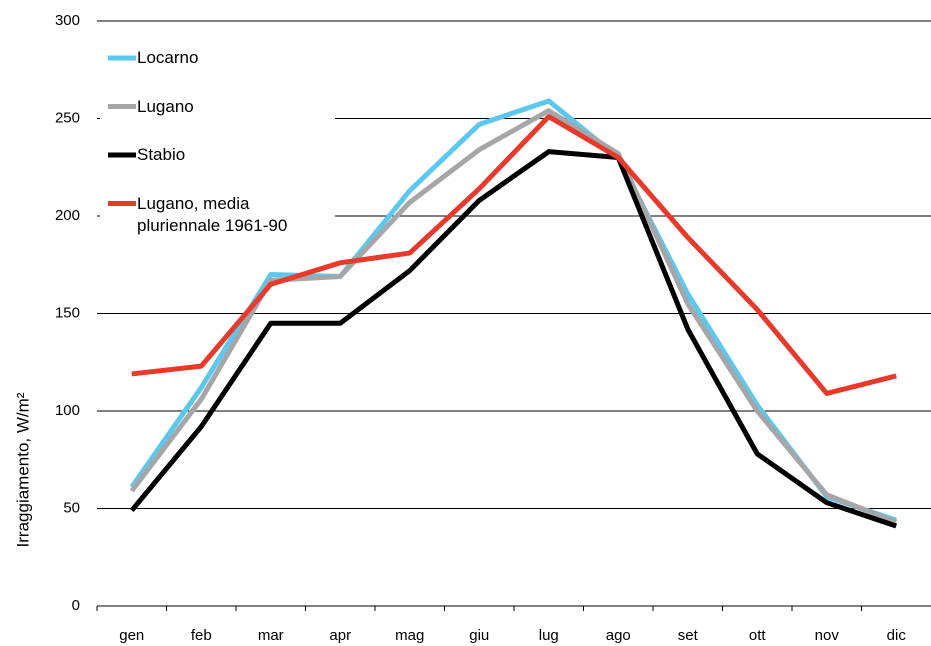  Describe the element at coordinates (67, 215) in the screenshot. I see `y-tick-label: 200` at that location.